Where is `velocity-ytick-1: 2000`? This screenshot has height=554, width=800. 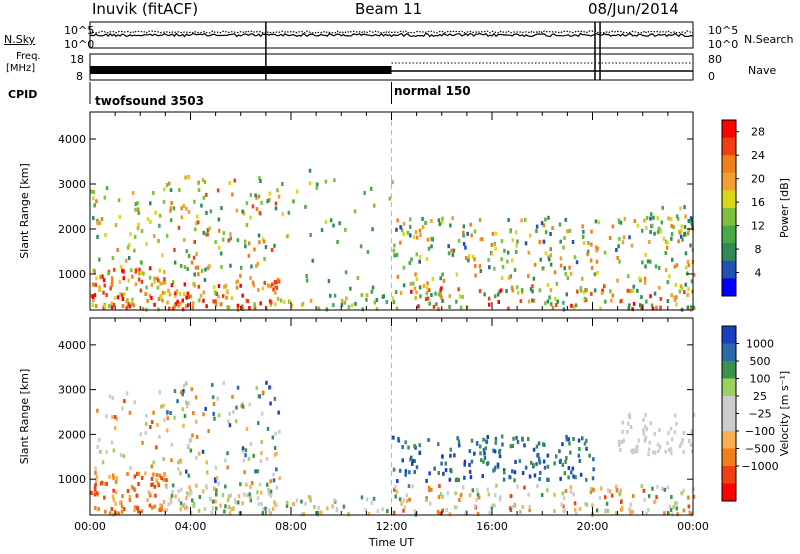
velocity-ytick-1: 2000 is located at coordinates (72, 434).